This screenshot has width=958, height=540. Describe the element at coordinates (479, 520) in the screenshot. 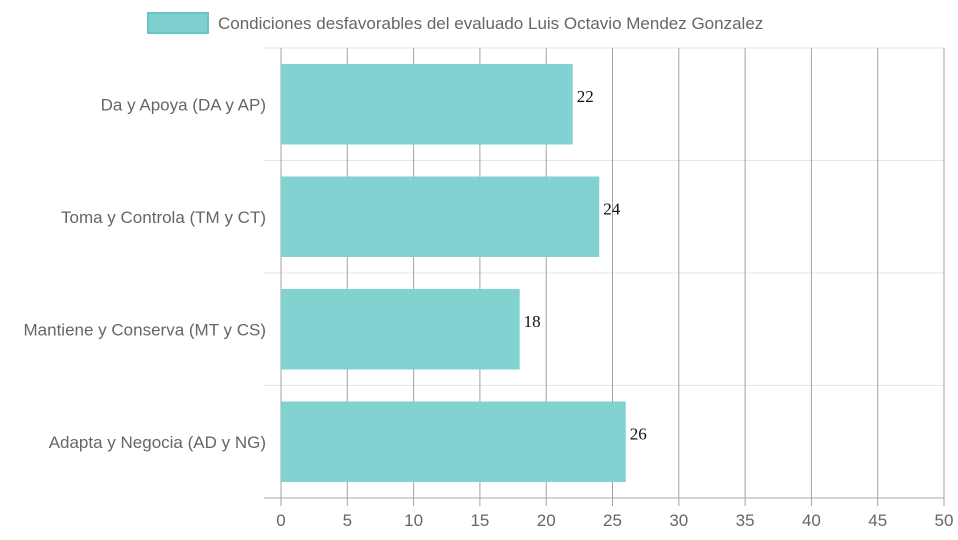

I see `x-tick-label: 15` at that location.